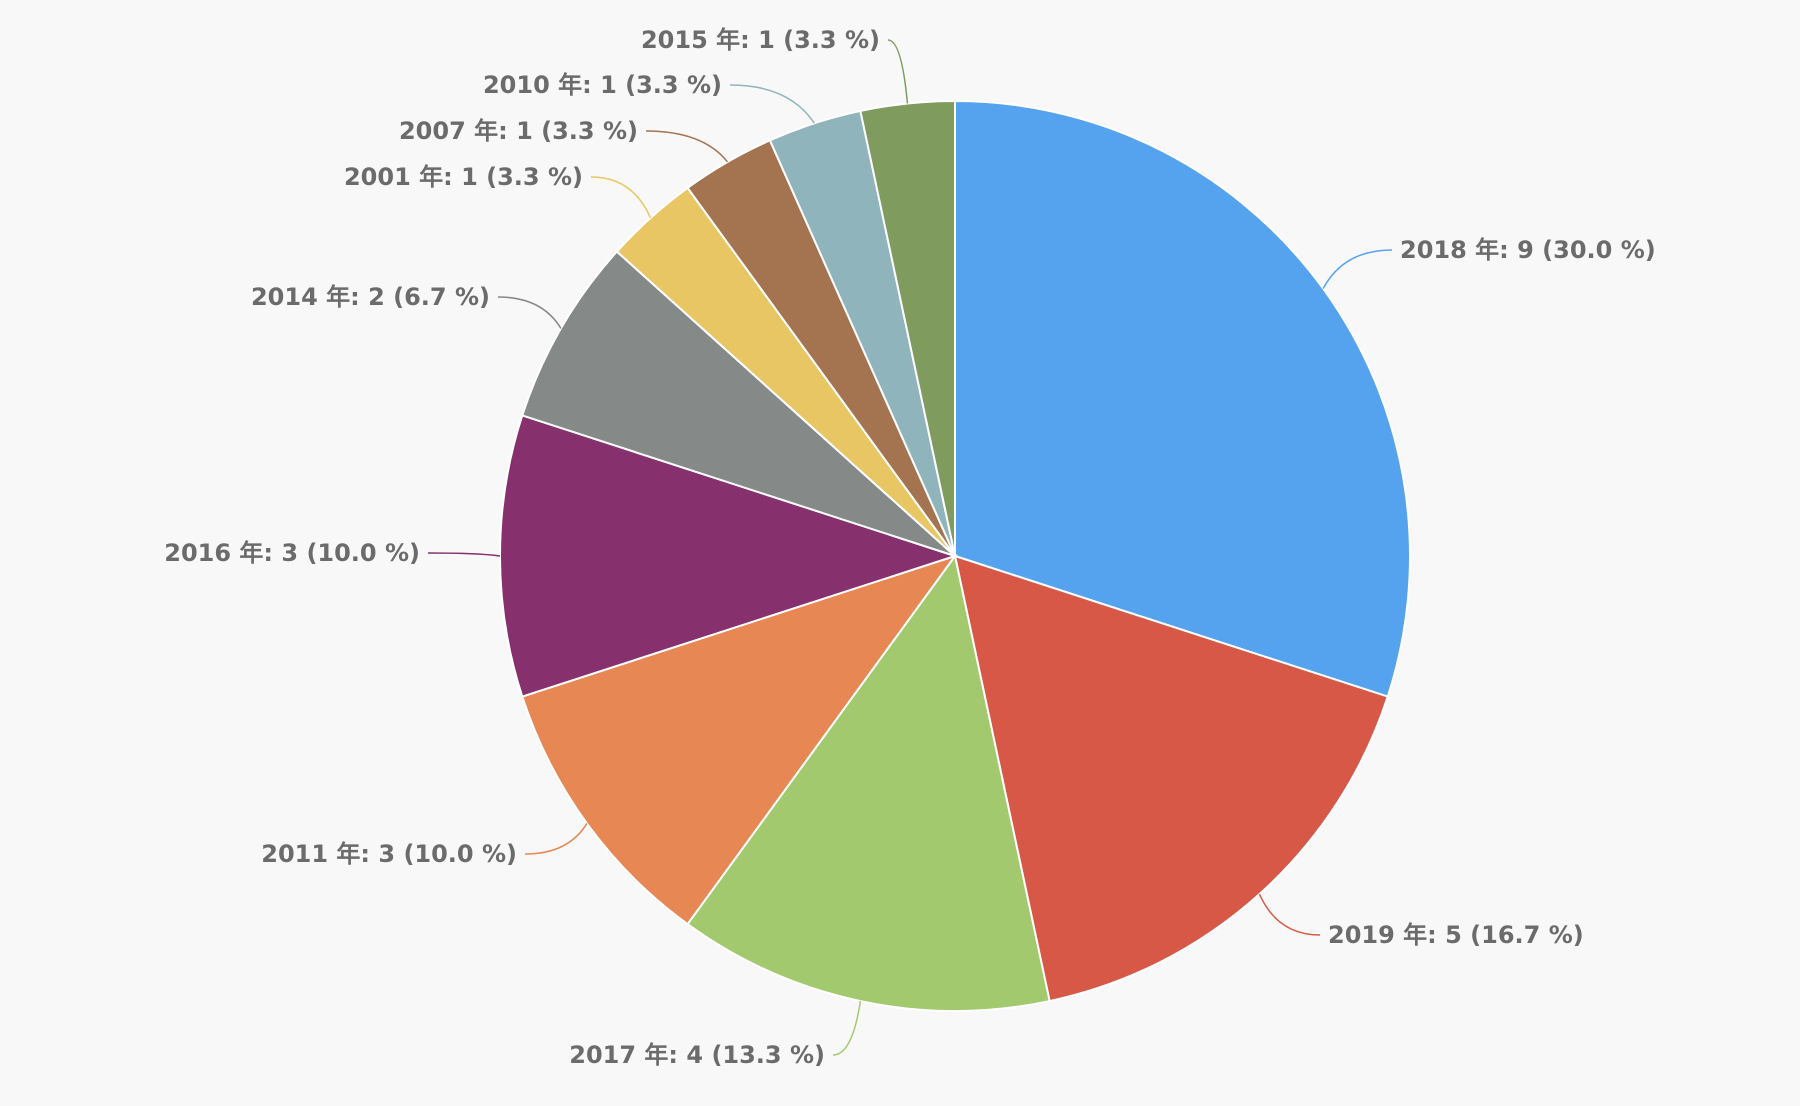 The height and width of the screenshot is (1106, 1800). I want to click on slice-label: 2014 年: 2 (6.7 %), so click(370, 297).